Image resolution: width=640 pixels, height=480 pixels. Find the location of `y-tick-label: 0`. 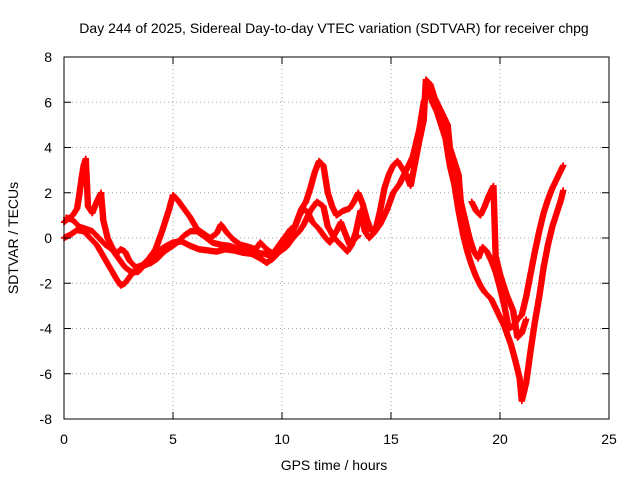

y-tick-label: 0 is located at coordinates (48, 238).